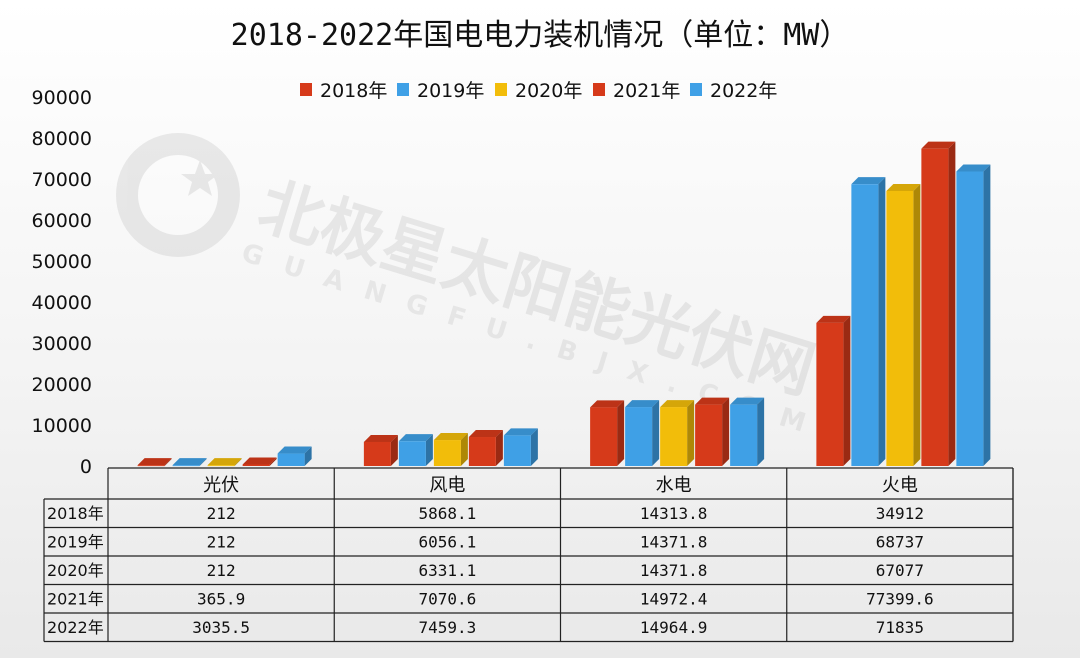 This screenshot has height=658, width=1080. I want to click on legend-item: 2022年, so click(733, 91).